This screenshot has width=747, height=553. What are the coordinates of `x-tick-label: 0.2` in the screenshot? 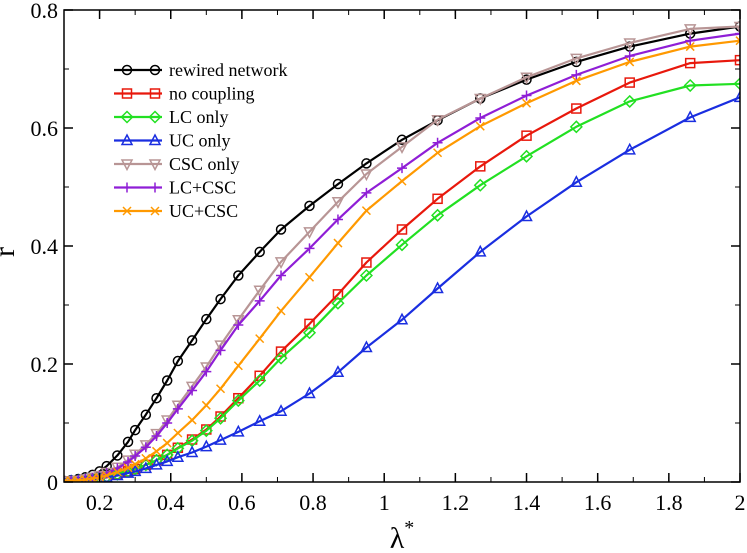 It's located at (100, 502).